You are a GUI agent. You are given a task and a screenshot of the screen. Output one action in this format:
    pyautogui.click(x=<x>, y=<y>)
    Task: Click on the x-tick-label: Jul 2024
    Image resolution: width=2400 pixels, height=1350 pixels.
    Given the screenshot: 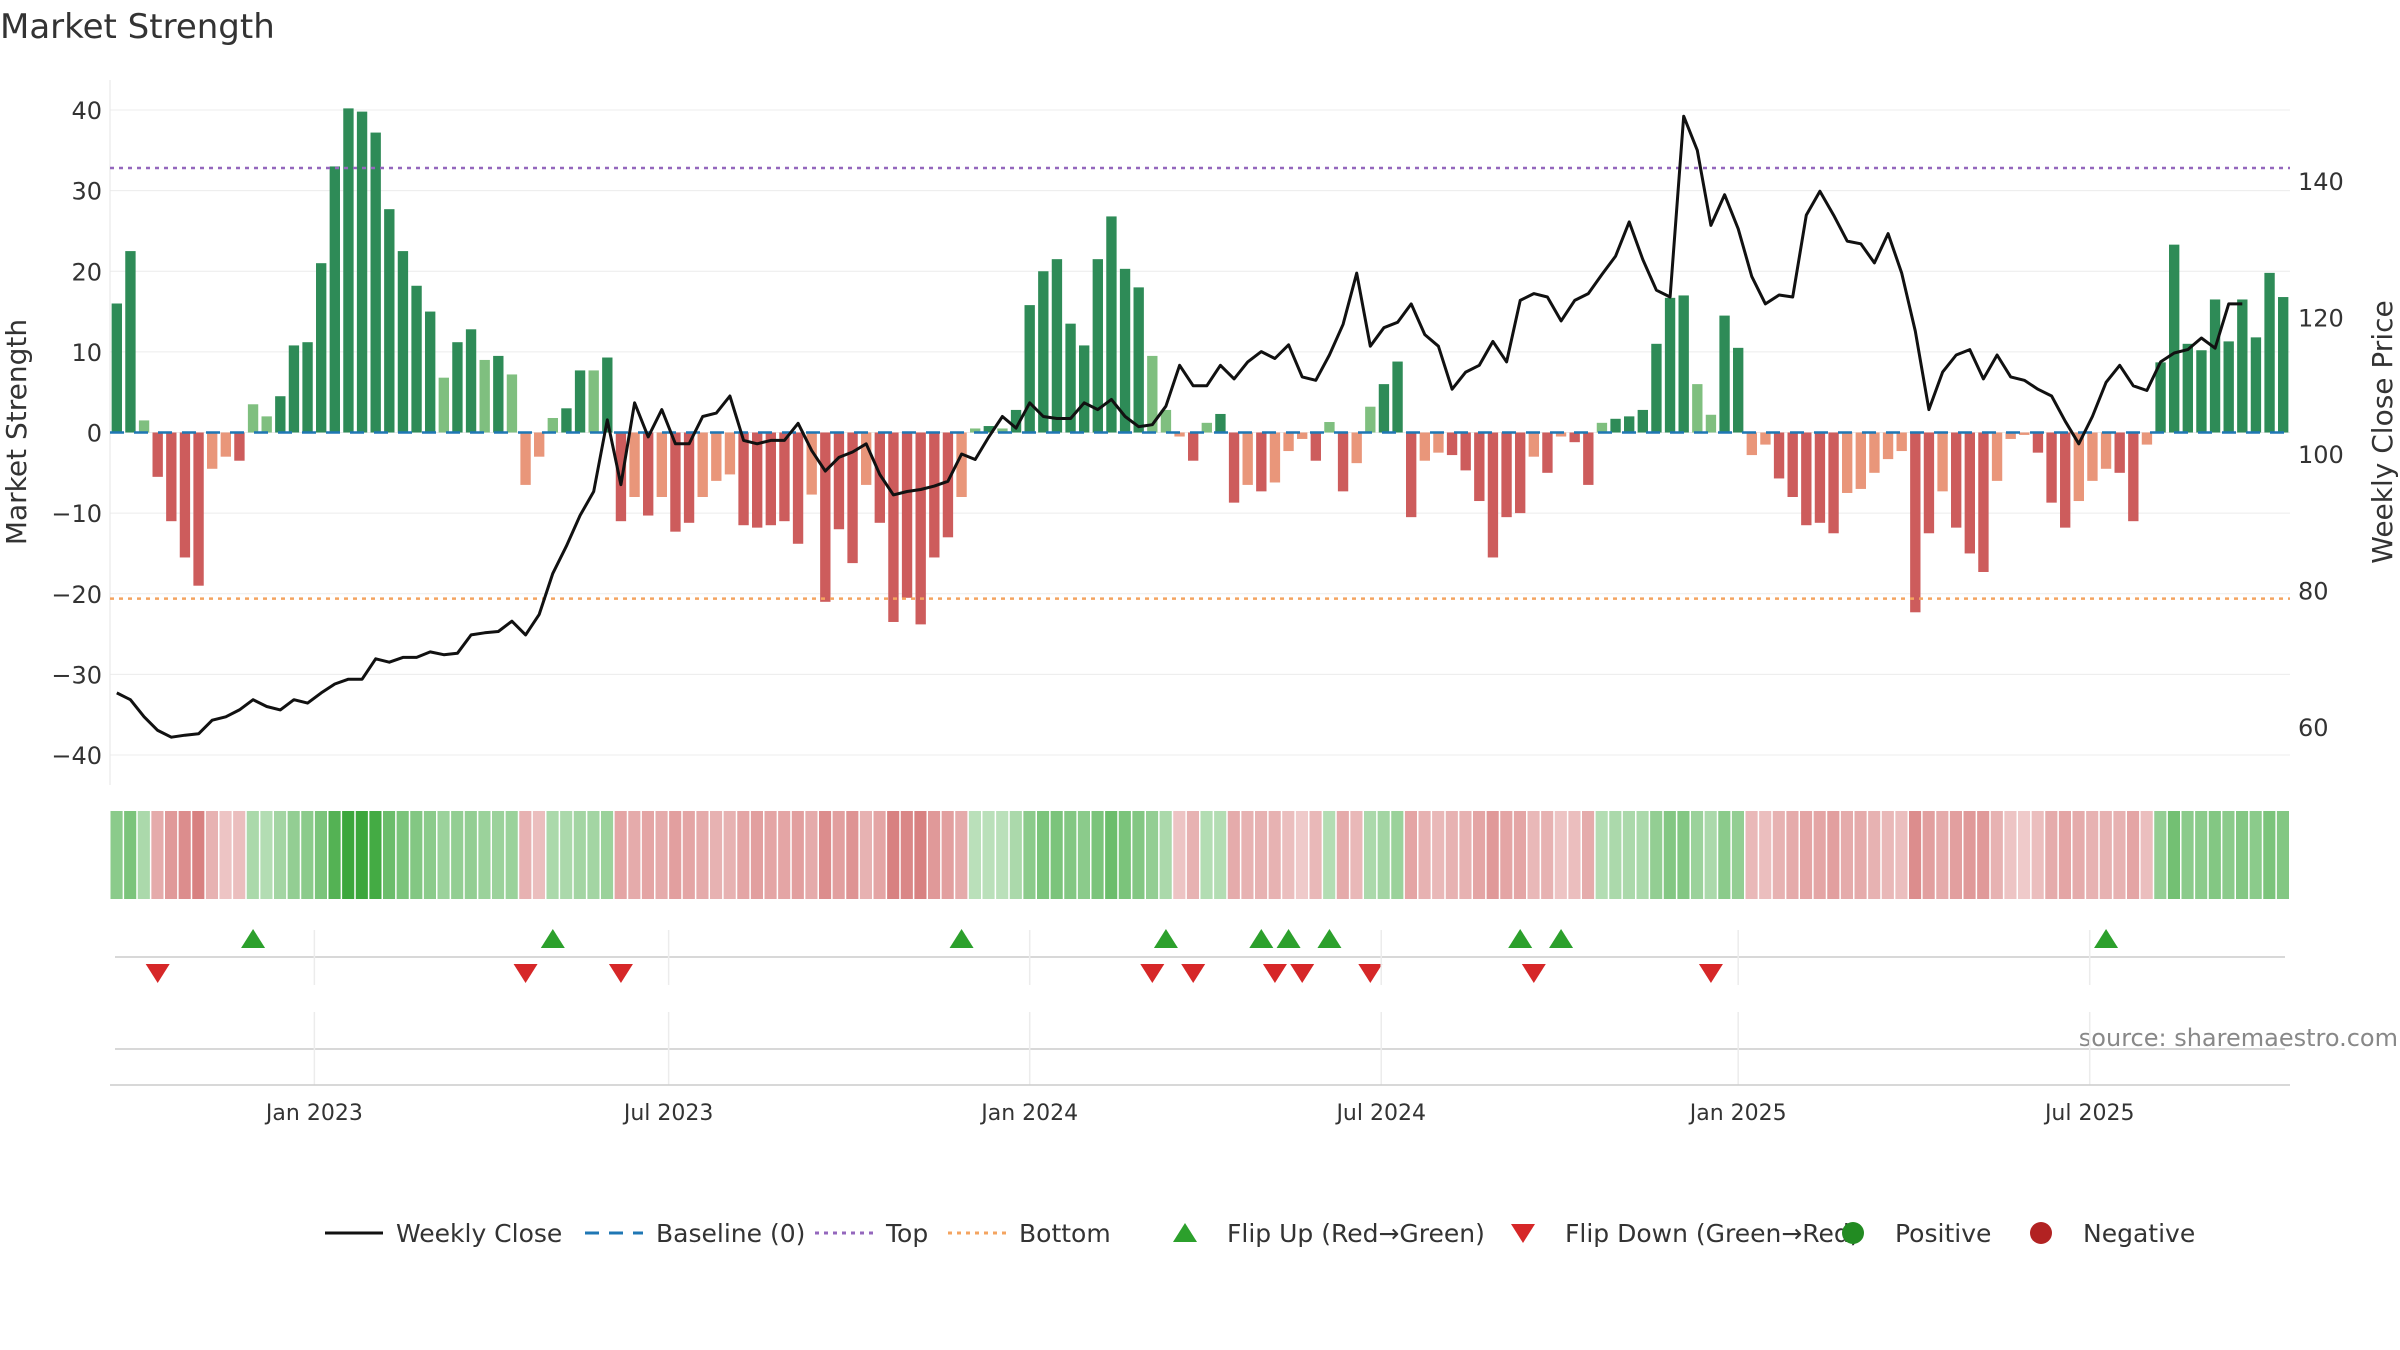 What is the action you would take?
    pyautogui.click(x=1380, y=1113)
    